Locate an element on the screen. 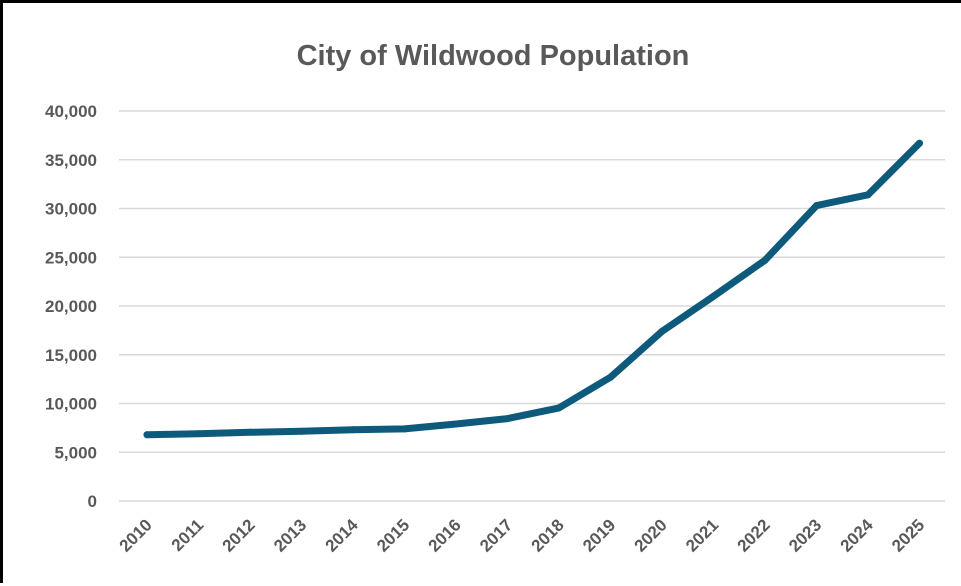 The height and width of the screenshot is (586, 961). x-tick-label: 2022 is located at coordinates (754, 535).